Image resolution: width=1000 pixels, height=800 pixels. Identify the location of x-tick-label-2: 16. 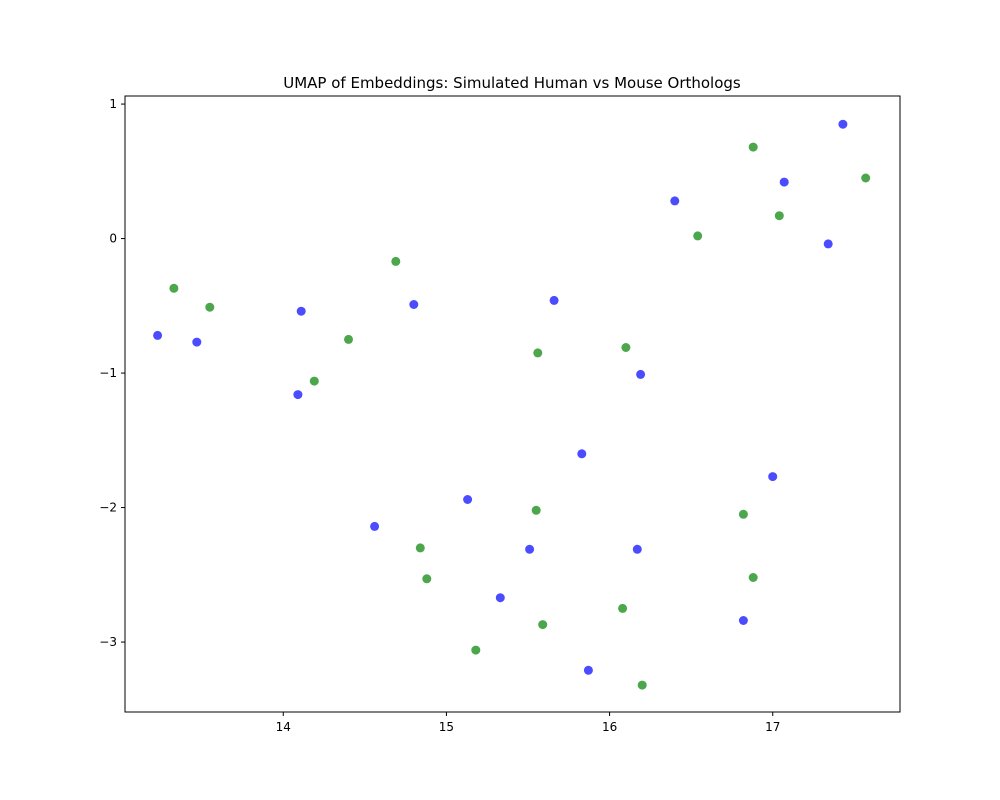
(609, 727).